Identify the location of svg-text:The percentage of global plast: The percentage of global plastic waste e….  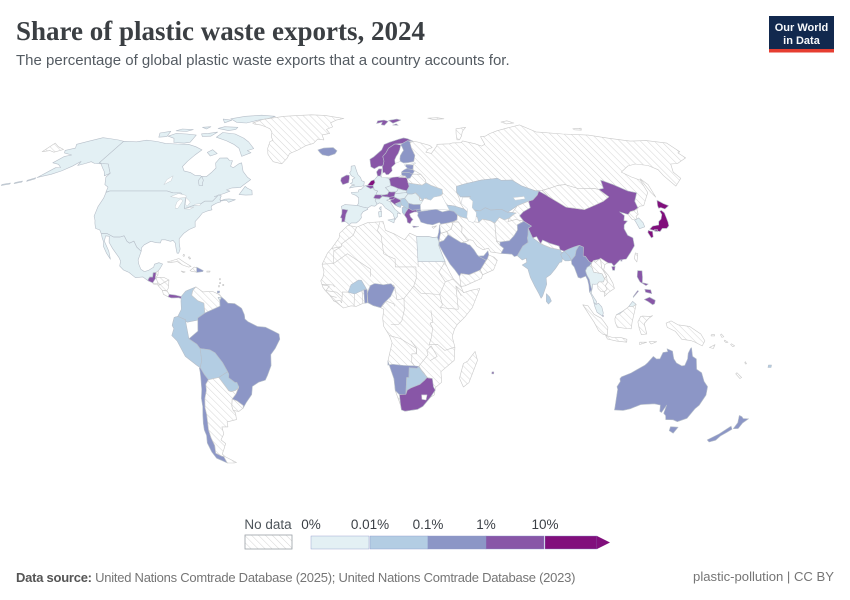
(263, 60).